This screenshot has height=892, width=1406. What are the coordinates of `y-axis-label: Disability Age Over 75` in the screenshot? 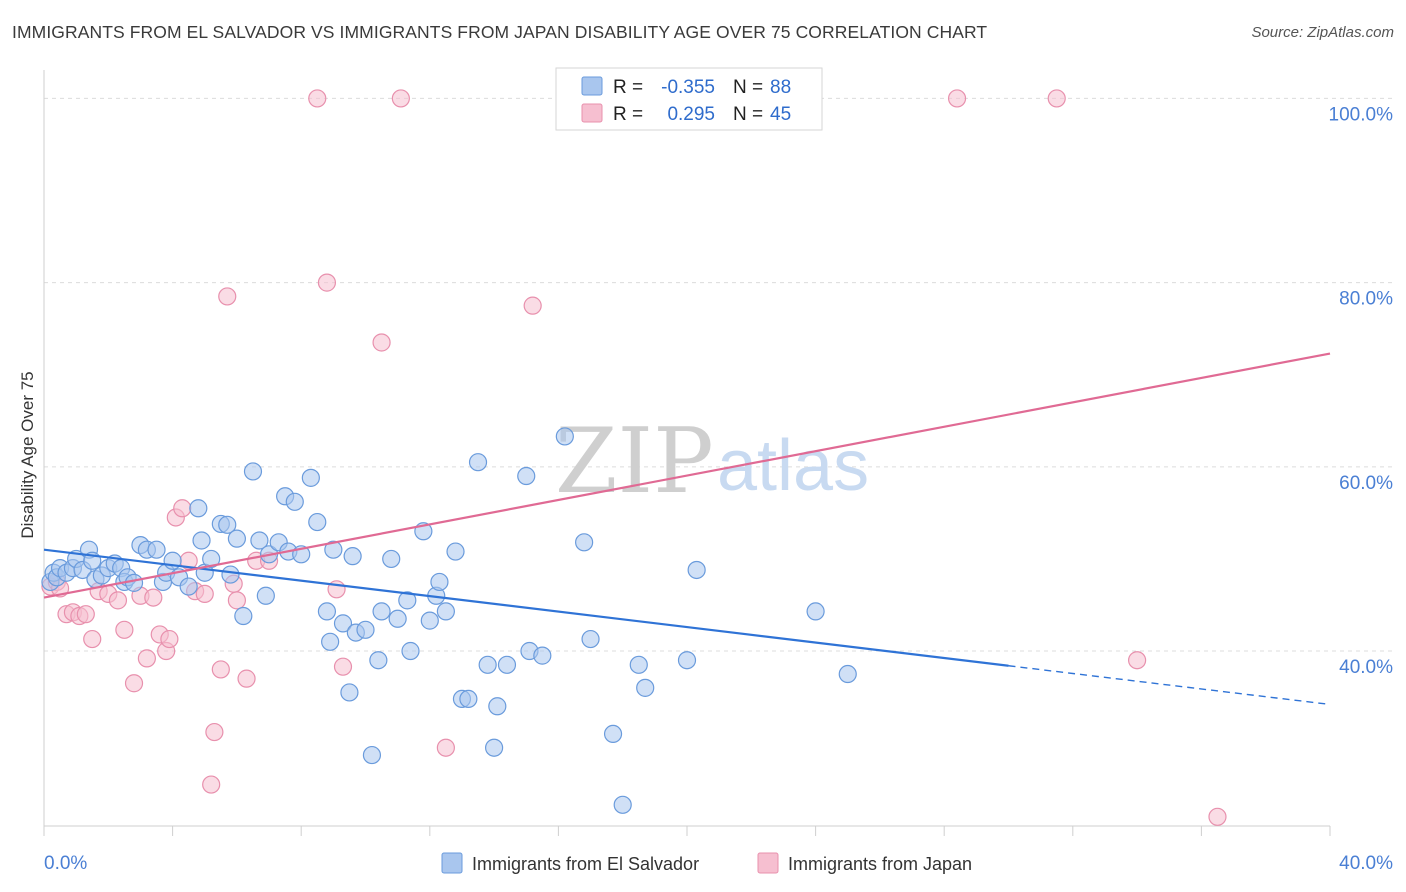 It's located at (27, 454).